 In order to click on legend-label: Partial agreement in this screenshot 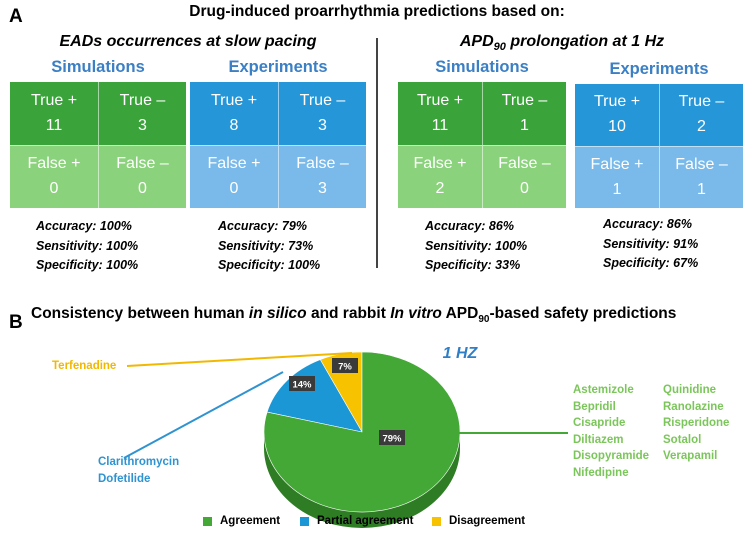, I will do `click(365, 521)`.